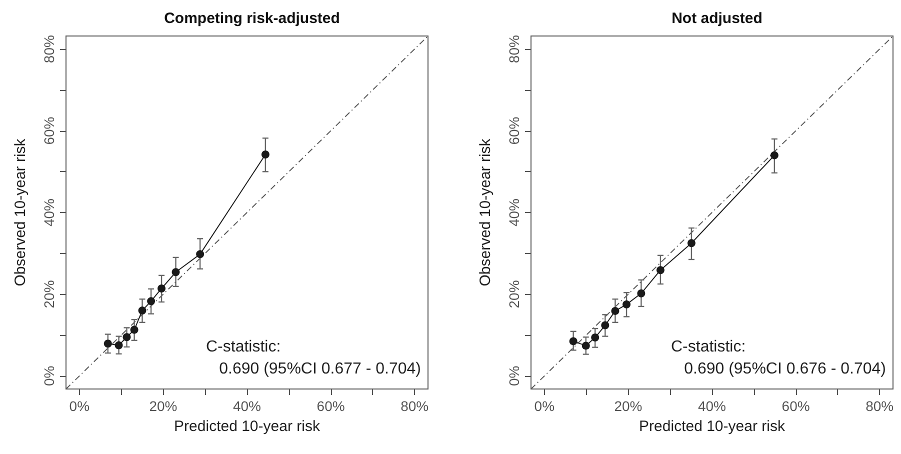 This screenshot has width=901, height=454. What do you see at coordinates (717, 18) in the screenshot?
I see `chart-title: Not adjusted` at bounding box center [717, 18].